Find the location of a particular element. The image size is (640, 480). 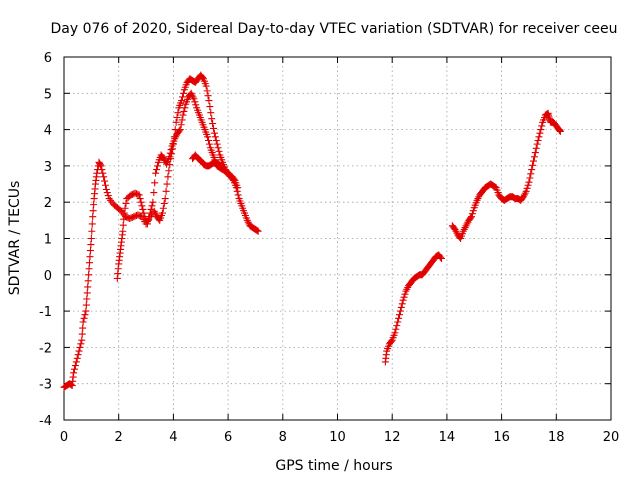

x-tick-label: 16 is located at coordinates (501, 437).